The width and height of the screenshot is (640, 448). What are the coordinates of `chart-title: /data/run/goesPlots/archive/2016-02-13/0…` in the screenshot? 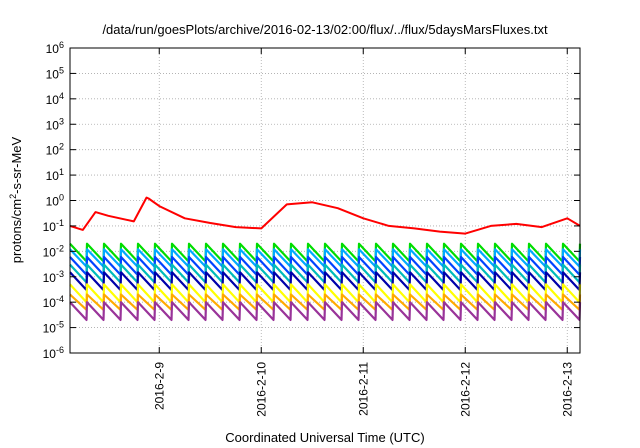 It's located at (325, 29).